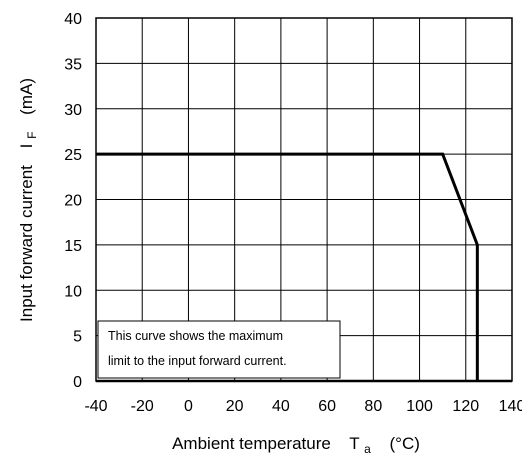 This screenshot has height=459, width=522. I want to click on y-tick-label: 15, so click(73, 246).